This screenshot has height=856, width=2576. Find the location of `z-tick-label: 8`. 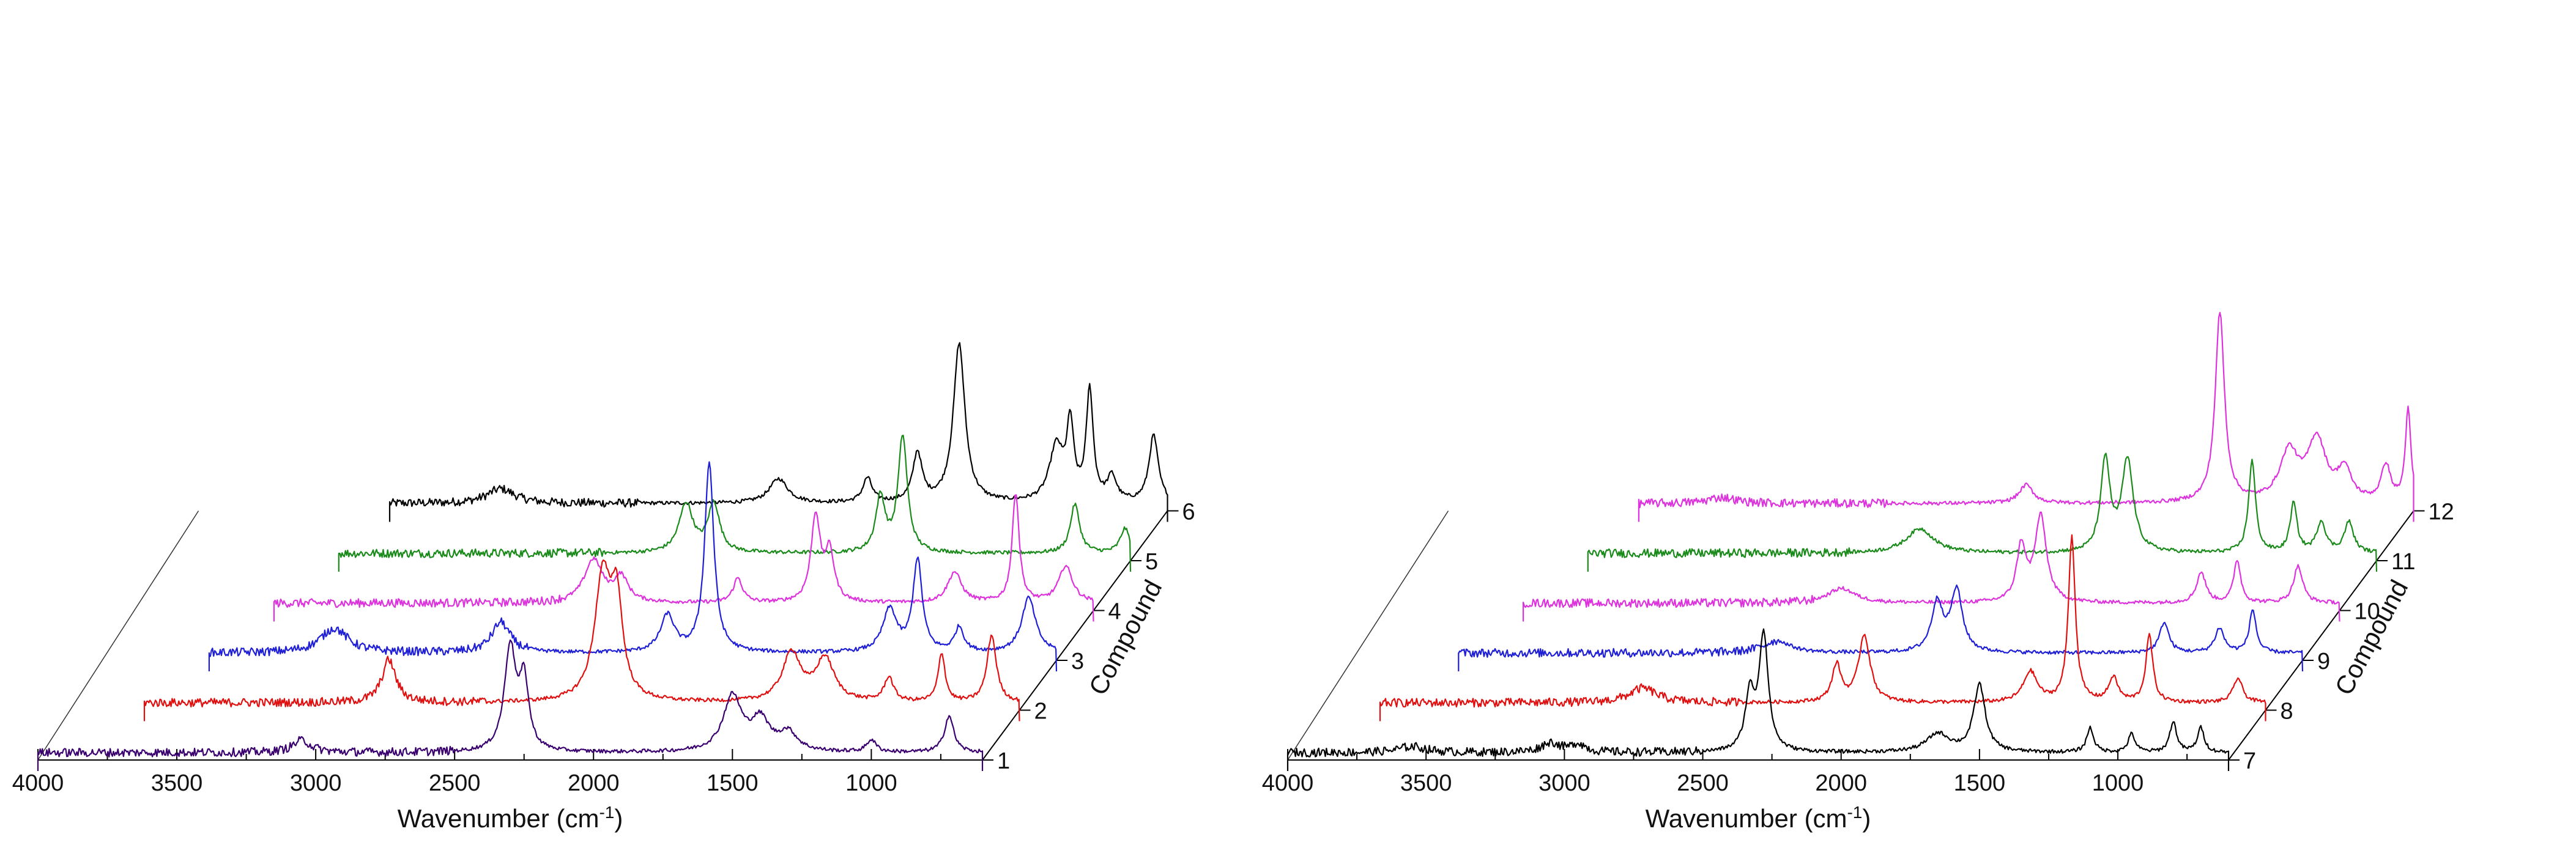

z-tick-label: 8 is located at coordinates (2287, 712).